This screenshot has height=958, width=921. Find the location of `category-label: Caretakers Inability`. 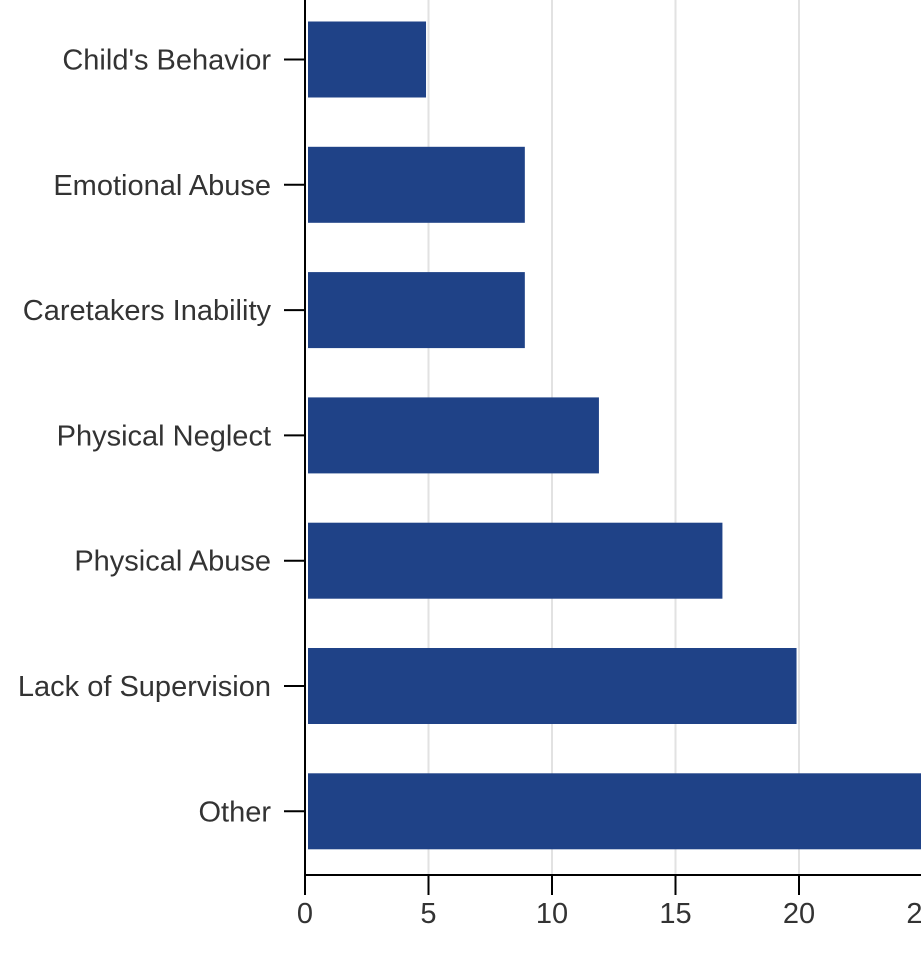

category-label: Caretakers Inability is located at coordinates (147, 311).